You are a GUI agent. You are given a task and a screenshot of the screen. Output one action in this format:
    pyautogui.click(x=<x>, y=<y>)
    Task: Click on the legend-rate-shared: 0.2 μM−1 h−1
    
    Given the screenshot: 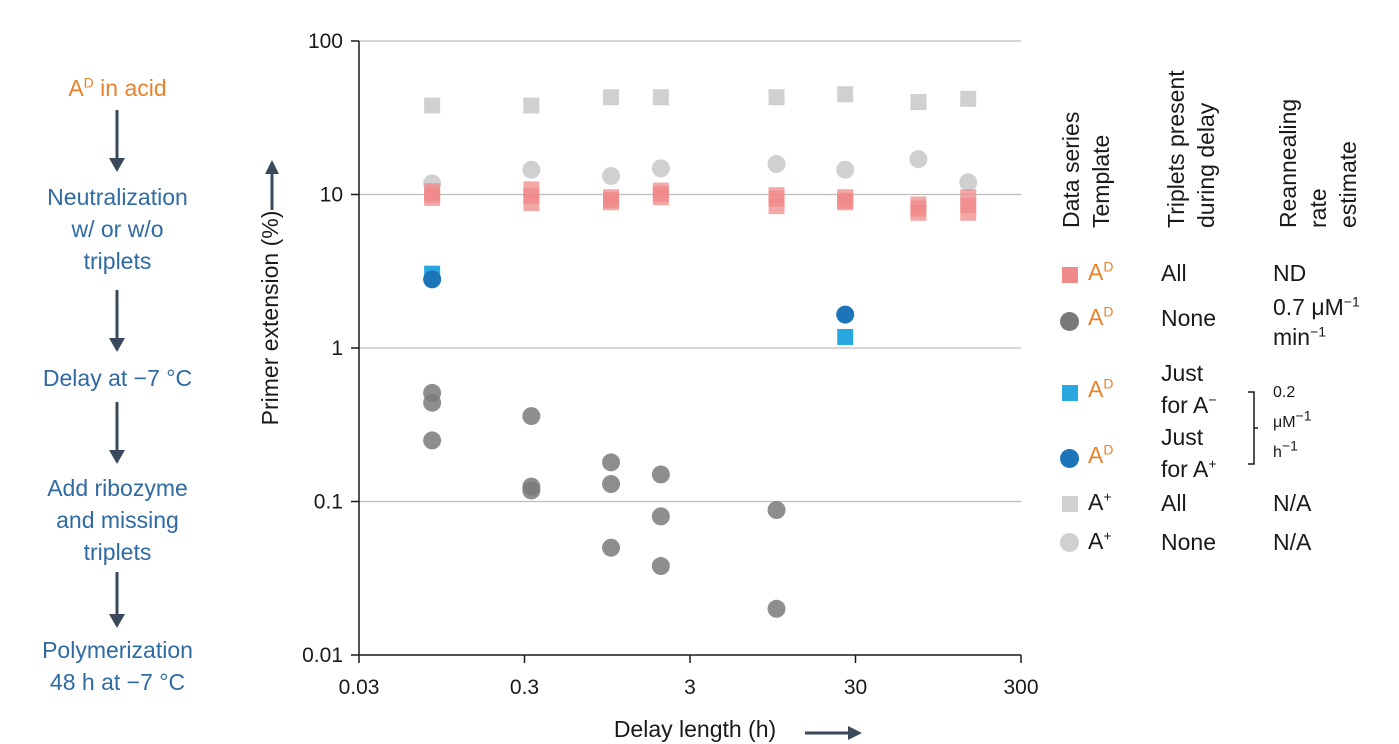 What is the action you would take?
    pyautogui.click(x=1292, y=422)
    